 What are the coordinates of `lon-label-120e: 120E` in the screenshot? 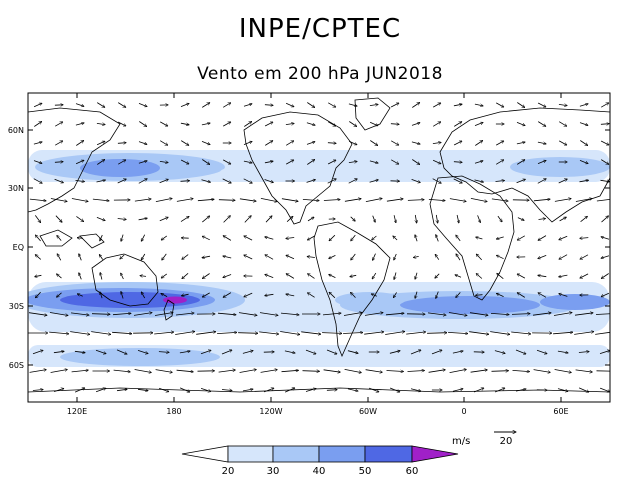 It's located at (77, 411).